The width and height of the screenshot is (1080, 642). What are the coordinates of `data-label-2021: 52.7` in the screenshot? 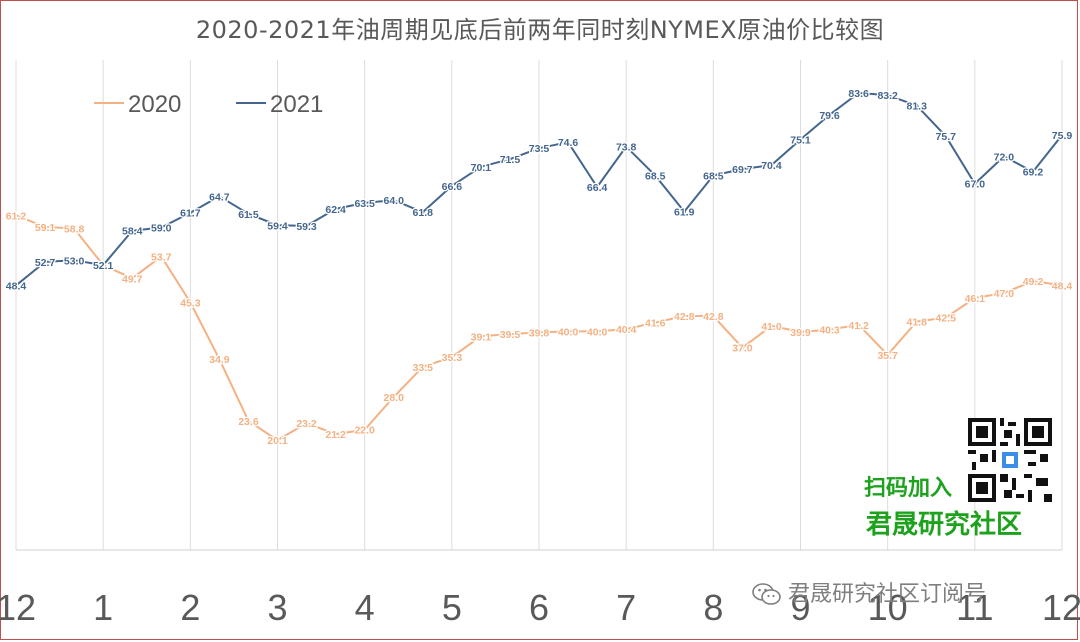 It's located at (45, 263).